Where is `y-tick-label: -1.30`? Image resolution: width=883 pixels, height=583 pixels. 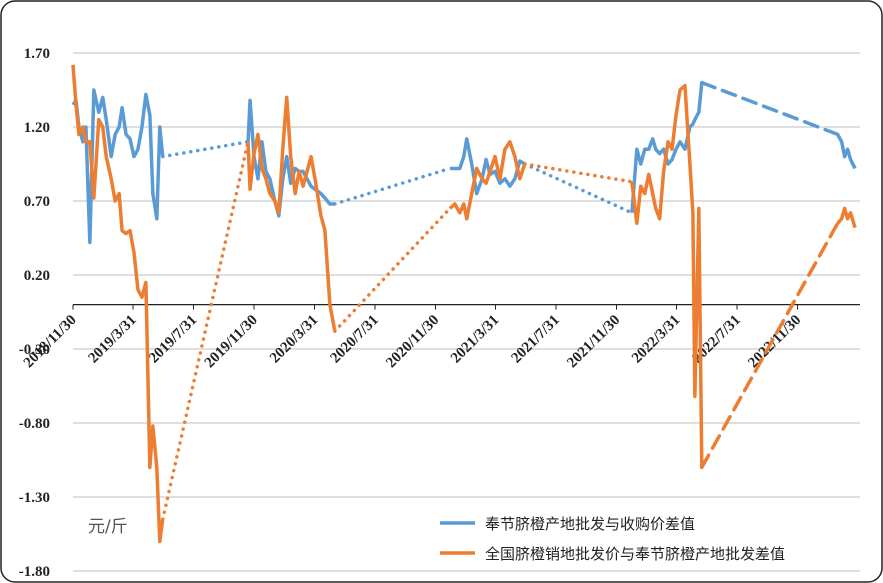
y-tick-label: -1.30 is located at coordinates (34, 498).